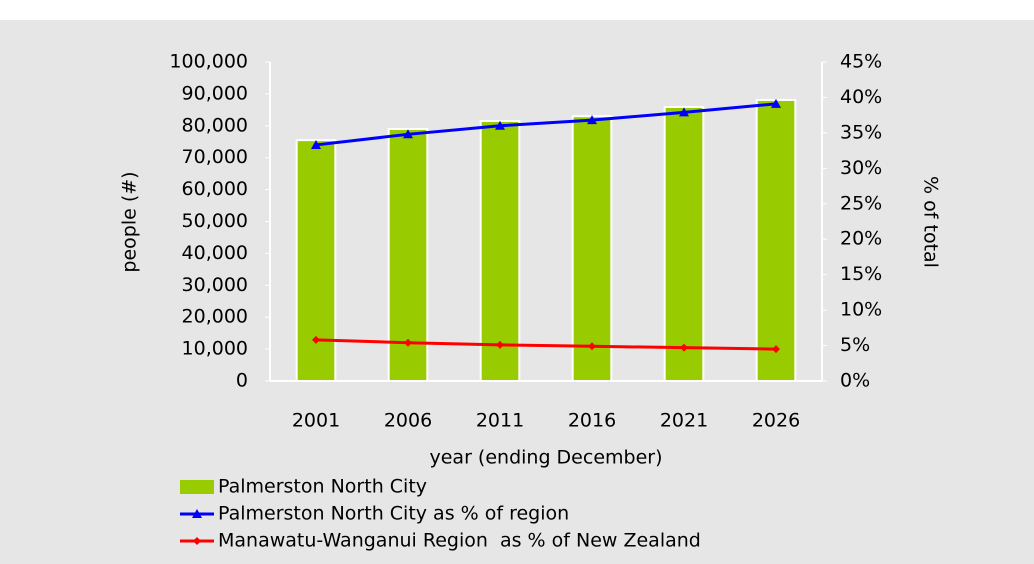  Describe the element at coordinates (215, 349) in the screenshot. I see `y-tick-label: 10,000` at that location.